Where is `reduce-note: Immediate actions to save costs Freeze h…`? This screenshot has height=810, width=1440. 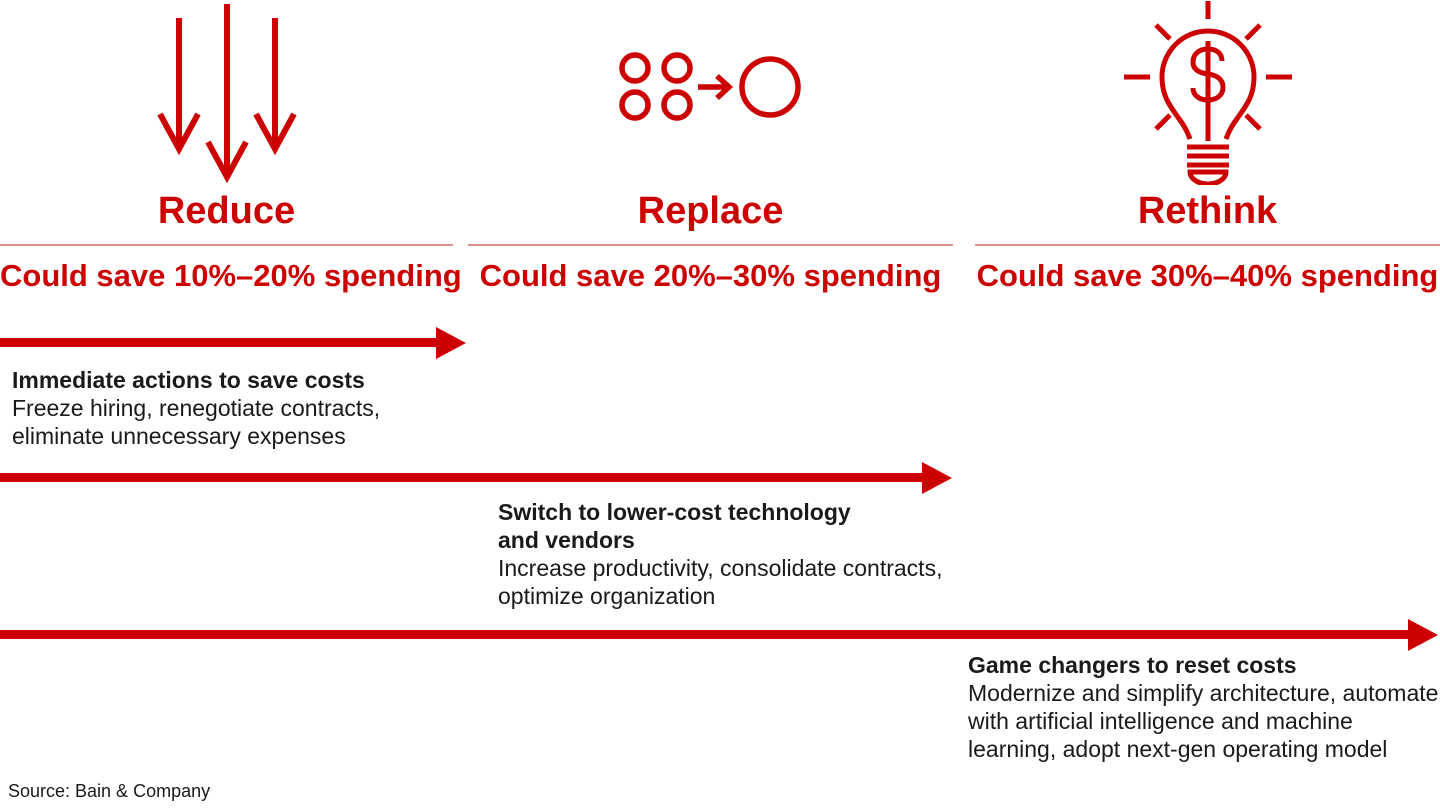 reduce-note: Immediate actions to save costs Freeze h… is located at coordinates (196, 408).